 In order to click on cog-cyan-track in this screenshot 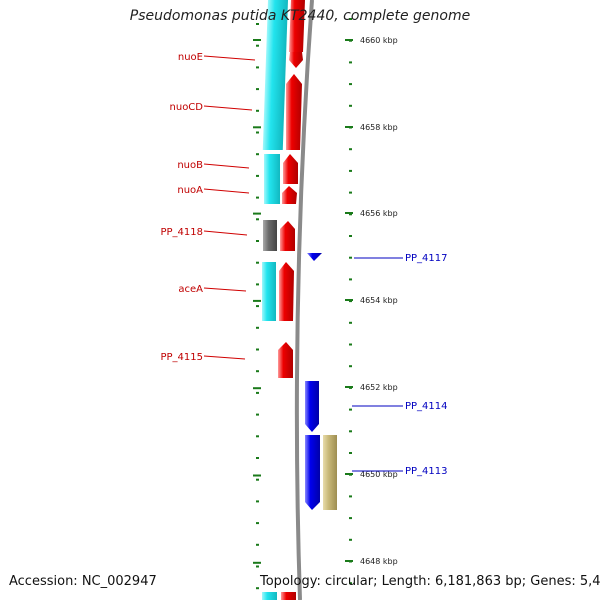, I will do `click(275, 300)`.